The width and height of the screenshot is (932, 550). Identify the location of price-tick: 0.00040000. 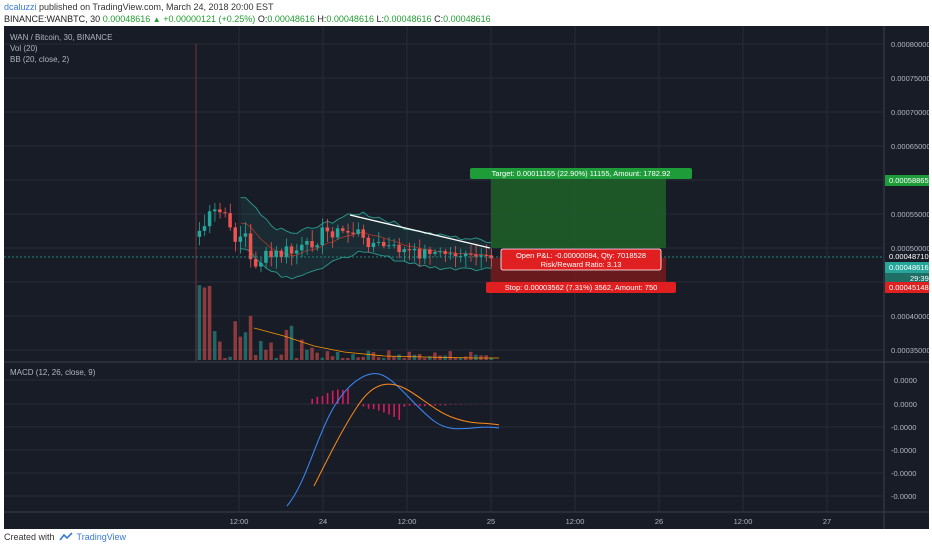
(910, 316).